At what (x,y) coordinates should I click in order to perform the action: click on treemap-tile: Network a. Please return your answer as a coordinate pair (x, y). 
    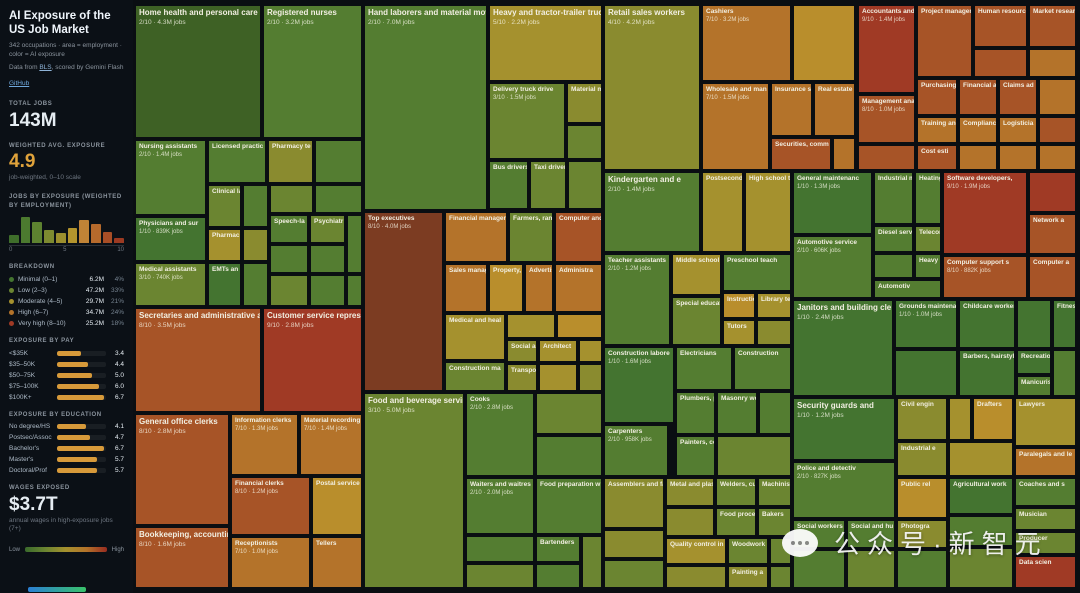
    Looking at the image, I should click on (1052, 234).